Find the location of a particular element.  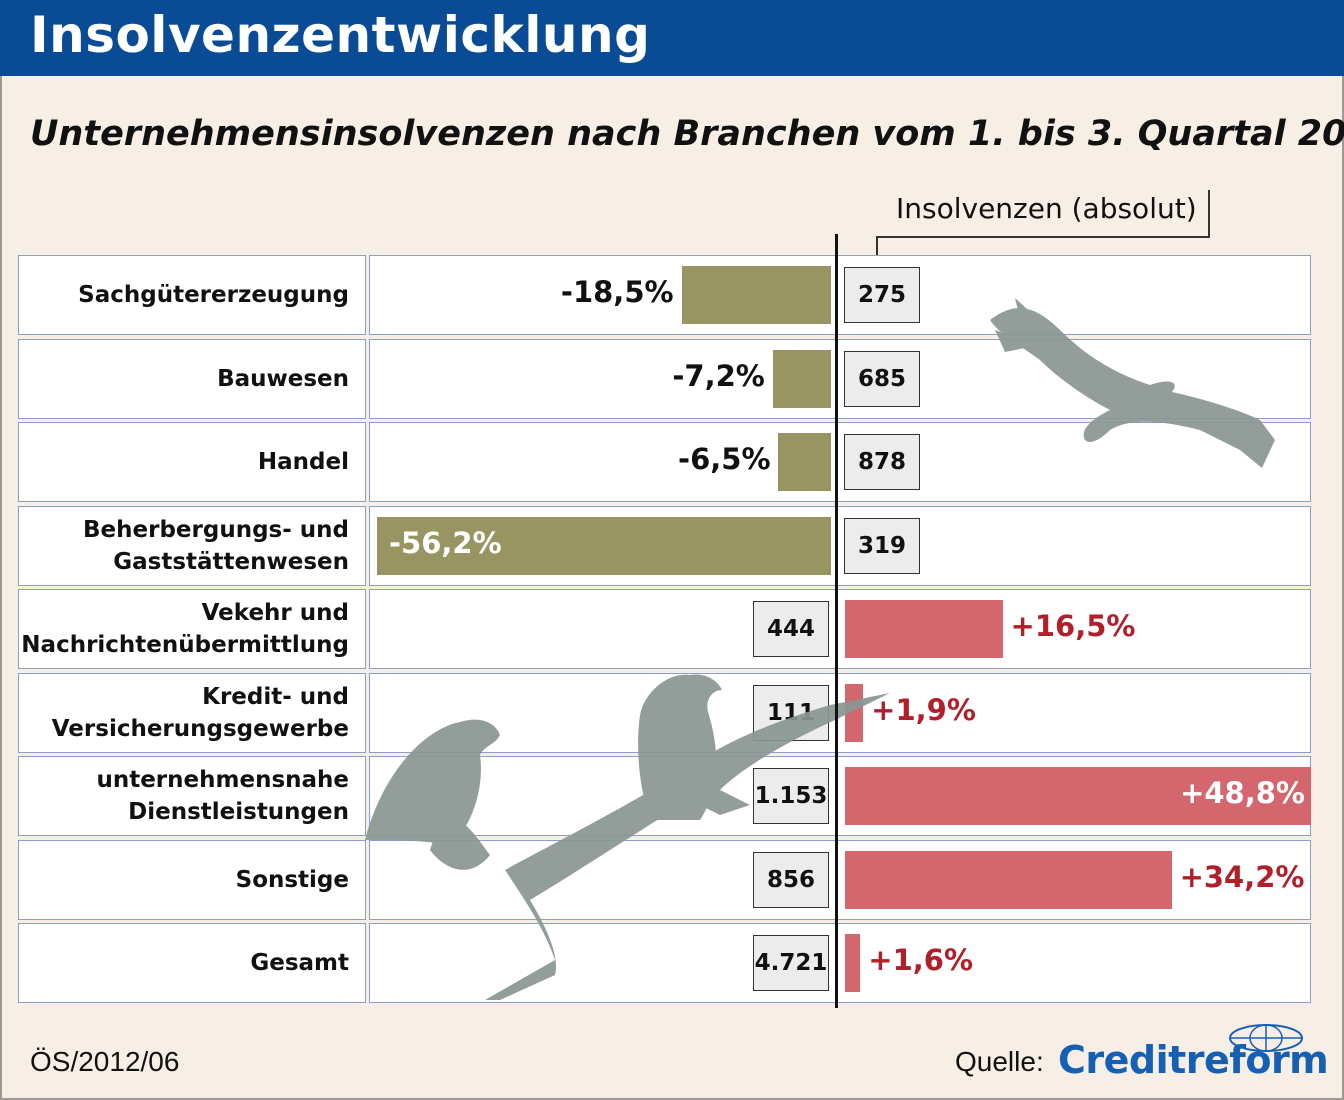

category-label: Sachgütererzeugung is located at coordinates (192, 295).